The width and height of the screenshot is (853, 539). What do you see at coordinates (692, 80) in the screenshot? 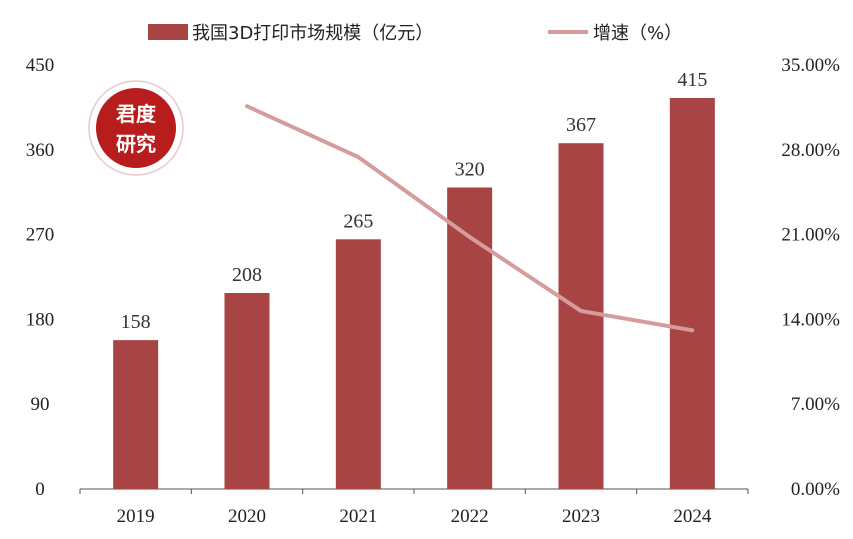
I see `bar-value-label: 415` at bounding box center [692, 80].